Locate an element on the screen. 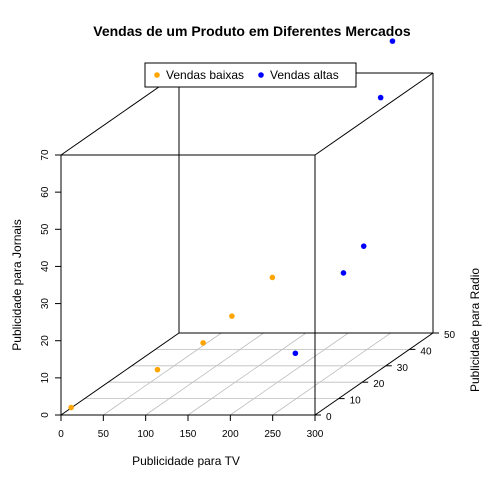  x-tick-label: 50 is located at coordinates (104, 434).